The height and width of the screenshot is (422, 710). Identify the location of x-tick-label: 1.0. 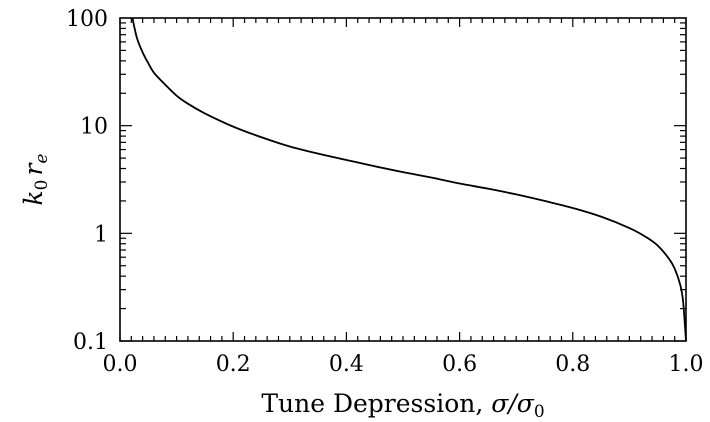
(686, 364).